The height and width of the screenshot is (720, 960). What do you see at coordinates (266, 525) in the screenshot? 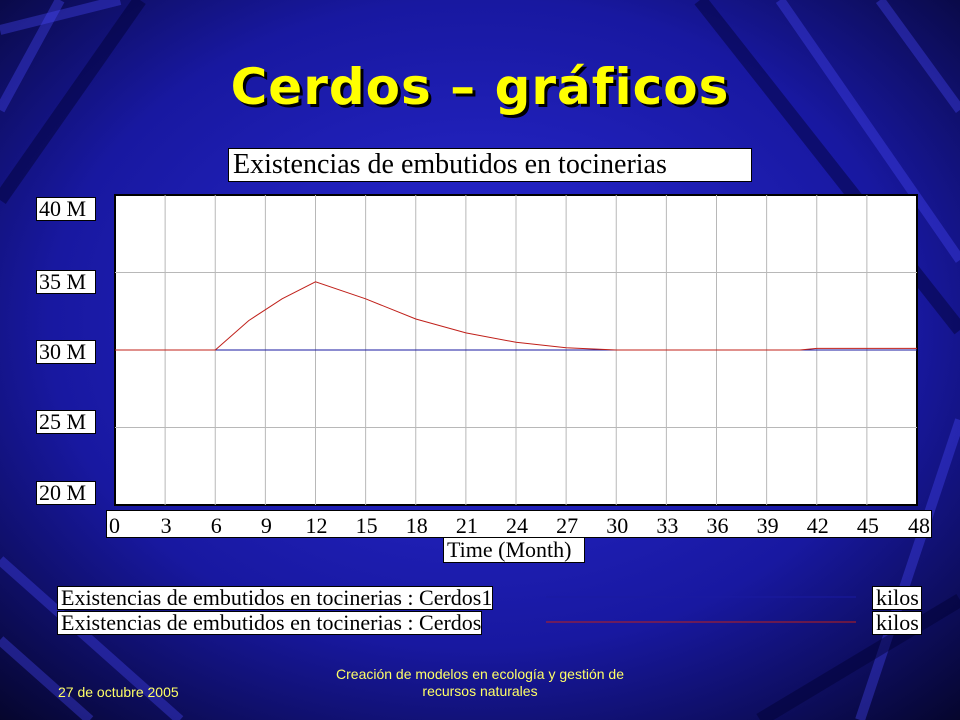
I see `x-tick-label: 9` at bounding box center [266, 525].